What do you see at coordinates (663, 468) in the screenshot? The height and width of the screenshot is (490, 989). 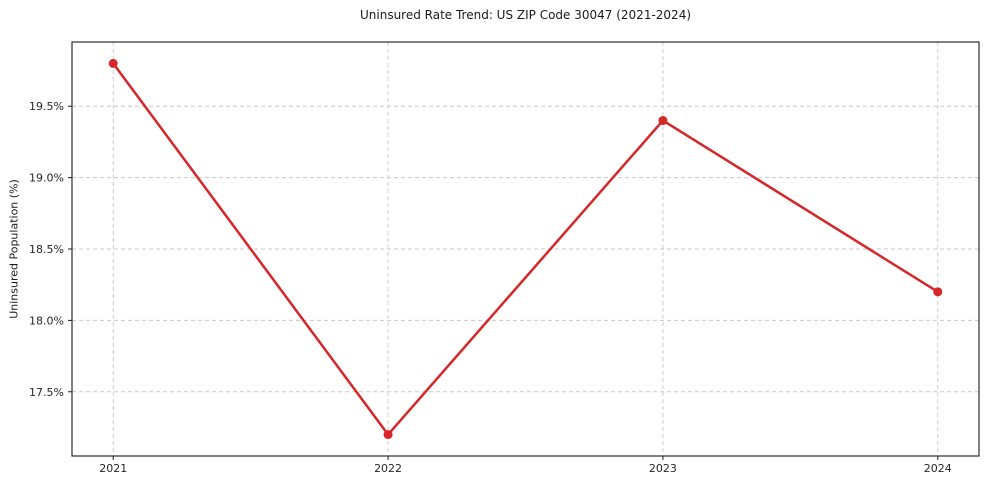 I see `x-tick-label: 2023` at bounding box center [663, 468].